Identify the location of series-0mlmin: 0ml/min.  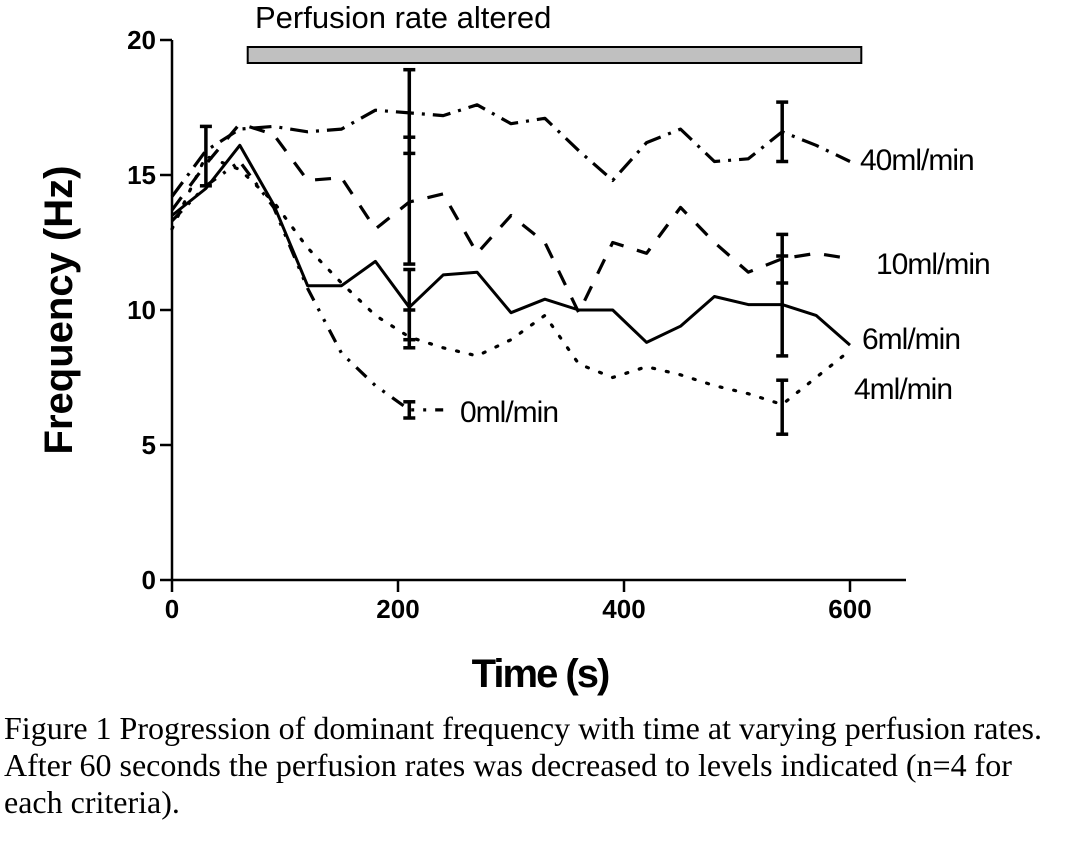
(364, 294).